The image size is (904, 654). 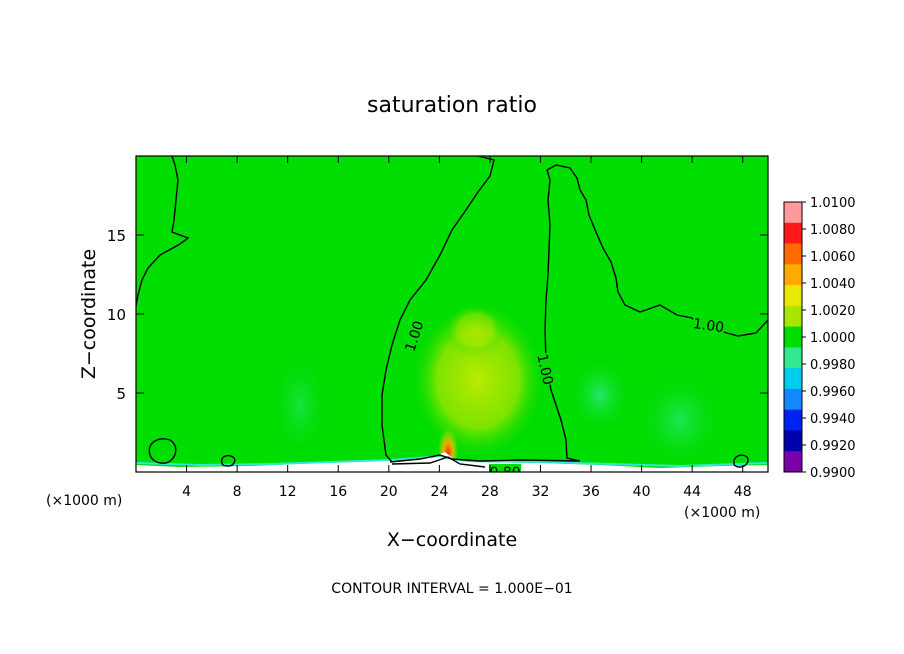 I want to click on colorbar-label: 0.9940, so click(x=833, y=419).